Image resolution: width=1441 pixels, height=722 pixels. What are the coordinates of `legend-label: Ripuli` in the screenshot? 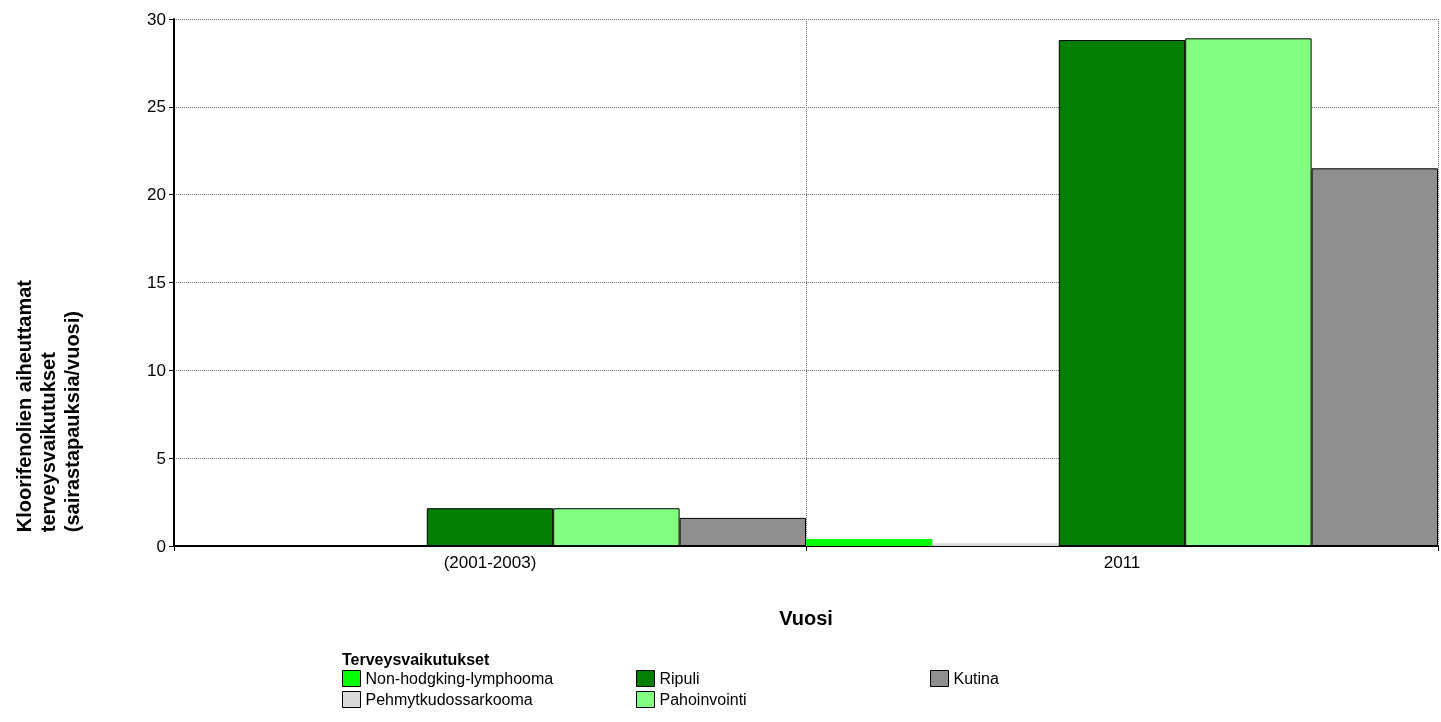 It's located at (679, 678).